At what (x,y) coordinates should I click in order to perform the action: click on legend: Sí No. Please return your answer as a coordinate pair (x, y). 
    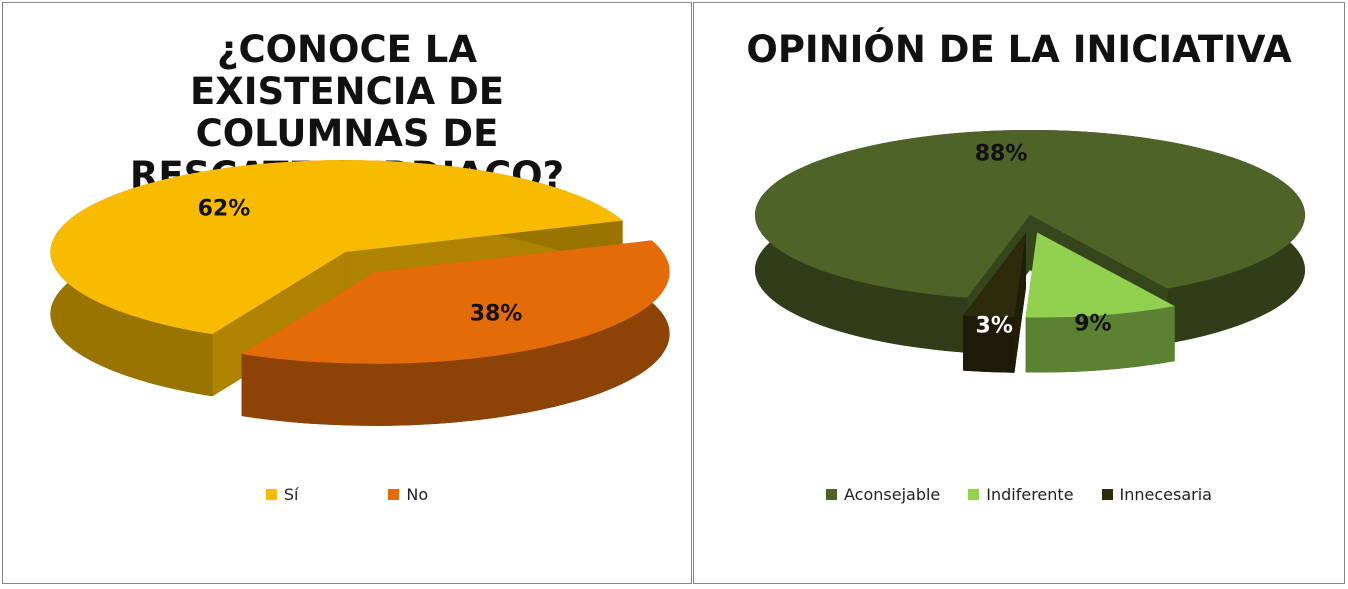
    Looking at the image, I should click on (347, 494).